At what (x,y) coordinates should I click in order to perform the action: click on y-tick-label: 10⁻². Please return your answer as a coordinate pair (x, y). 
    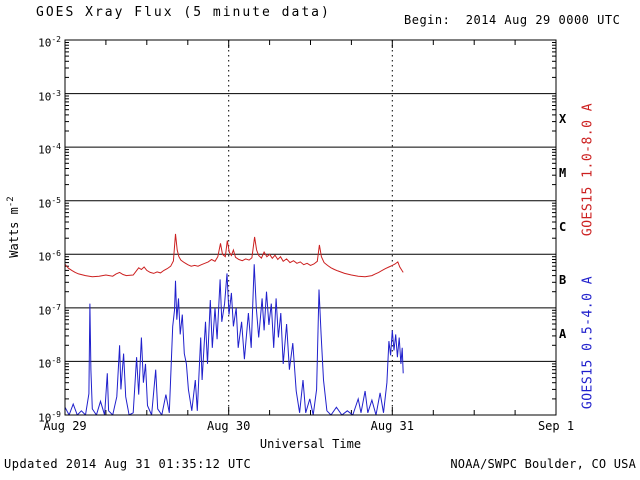
    Looking at the image, I should click on (49, 42).